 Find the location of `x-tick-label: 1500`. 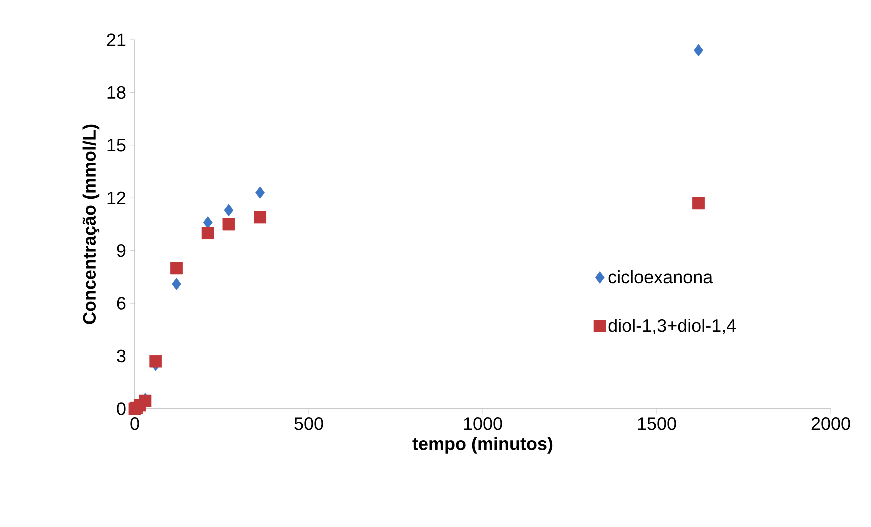

x-tick-label: 1500 is located at coordinates (657, 424).